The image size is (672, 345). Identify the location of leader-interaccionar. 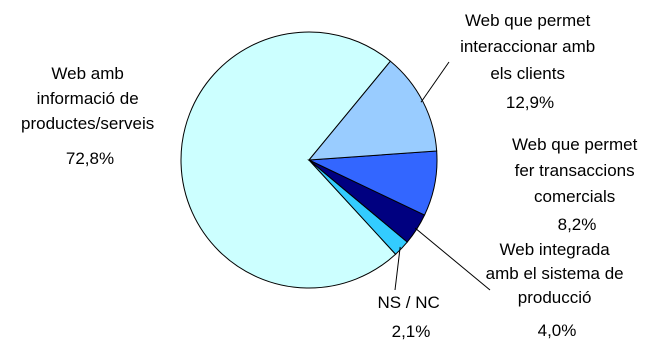
(435, 82).